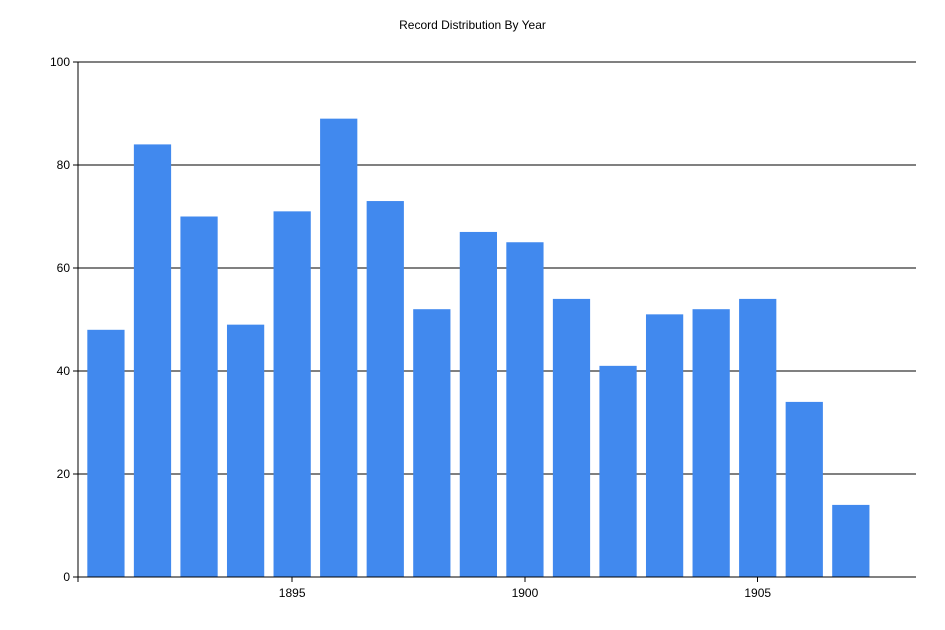 Image resolution: width=945 pixels, height=630 pixels. I want to click on x-tick-label: 1905, so click(757, 593).